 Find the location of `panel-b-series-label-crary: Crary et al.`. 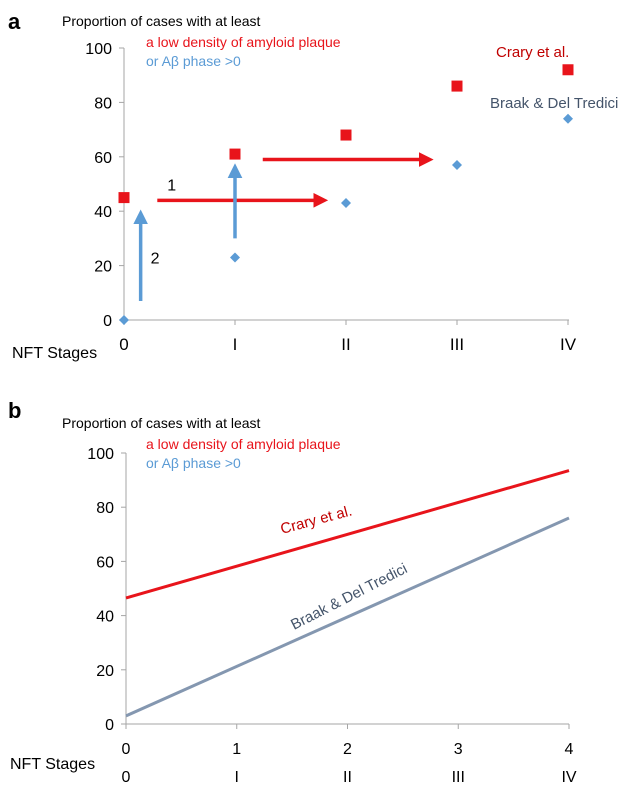

panel-b-series-label-crary: Crary et al. is located at coordinates (316, 519).